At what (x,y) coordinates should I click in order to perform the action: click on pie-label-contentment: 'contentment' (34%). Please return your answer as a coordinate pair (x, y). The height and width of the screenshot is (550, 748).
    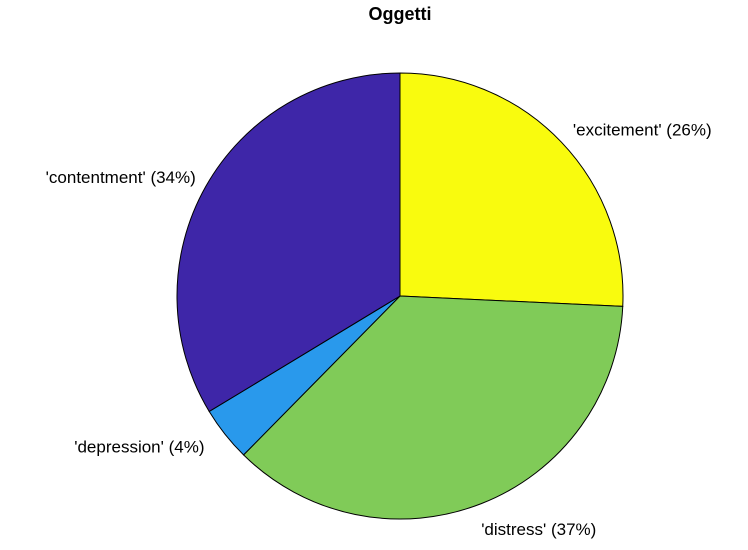
    Looking at the image, I should click on (121, 177).